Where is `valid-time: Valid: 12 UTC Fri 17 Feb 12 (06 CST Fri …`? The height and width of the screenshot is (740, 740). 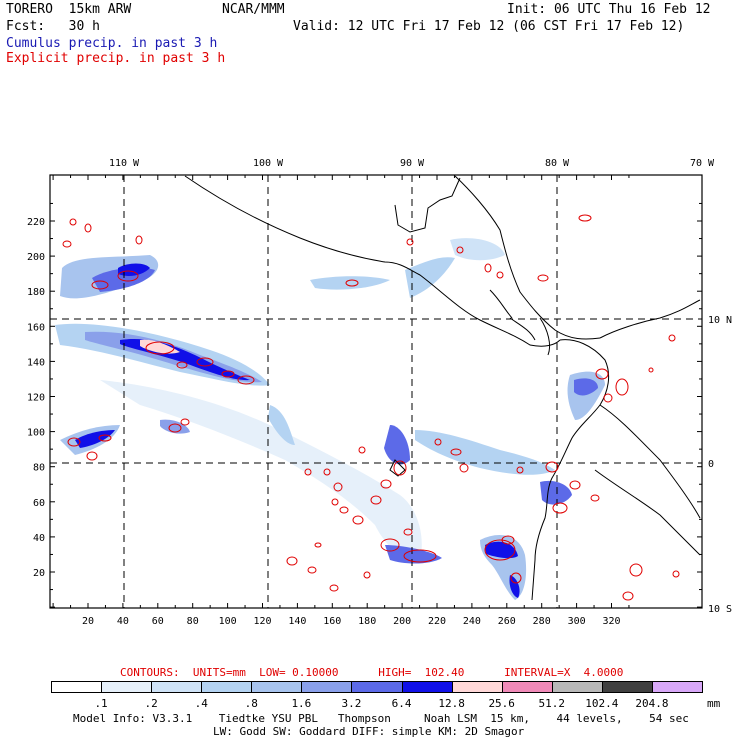 valid-time: Valid: 12 UTC Fri 17 Feb 12 (06 CST Fri … is located at coordinates (489, 26).